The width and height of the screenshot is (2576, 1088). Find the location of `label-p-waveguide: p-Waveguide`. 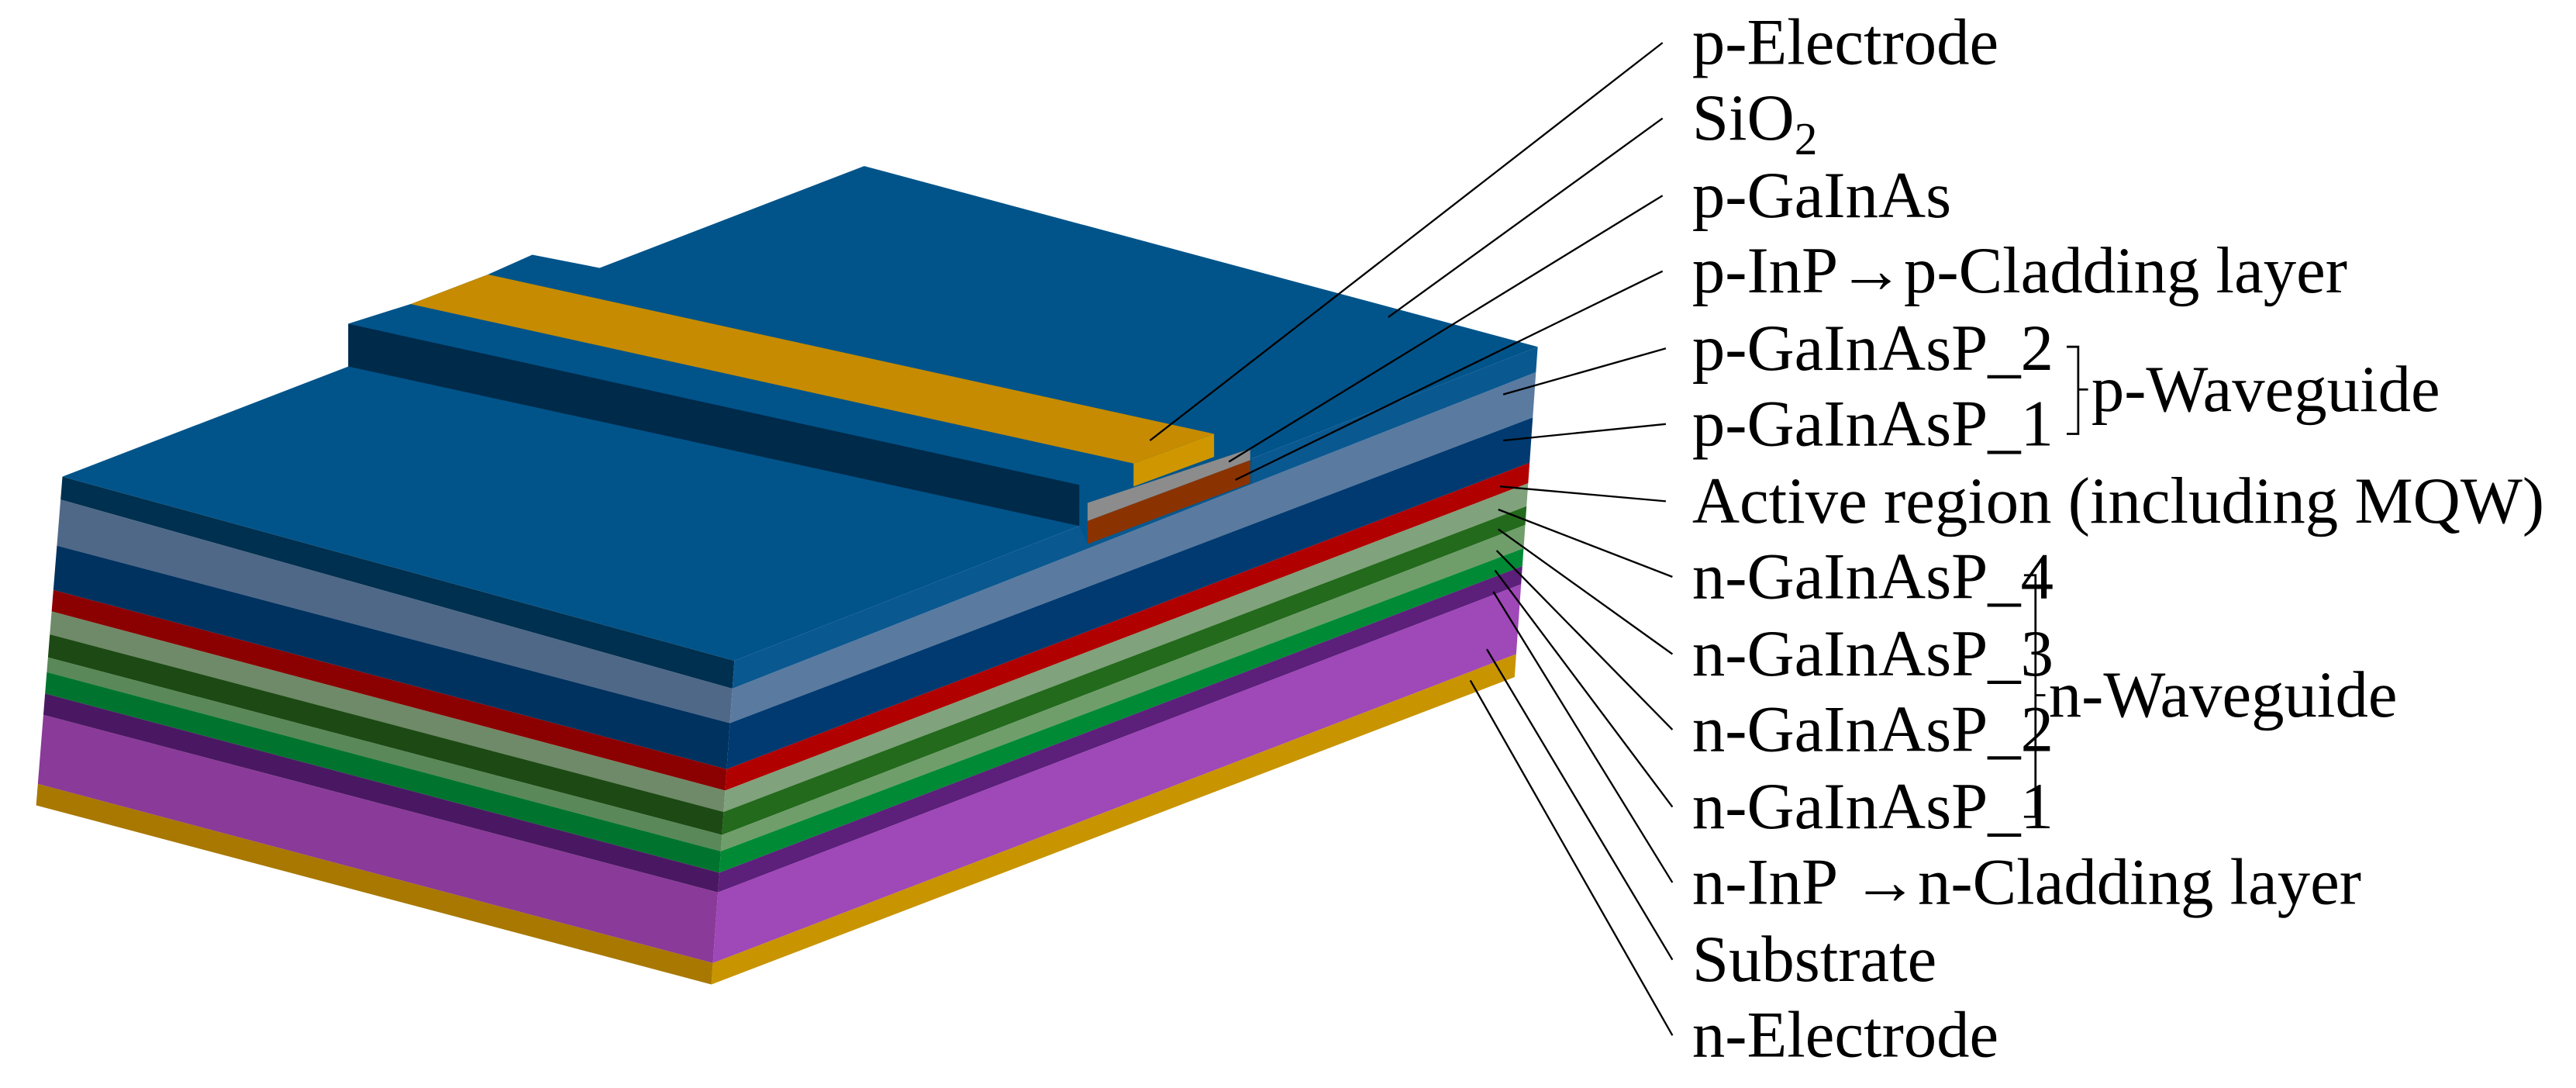

label-p-waveguide: p-Waveguide is located at coordinates (2265, 389).